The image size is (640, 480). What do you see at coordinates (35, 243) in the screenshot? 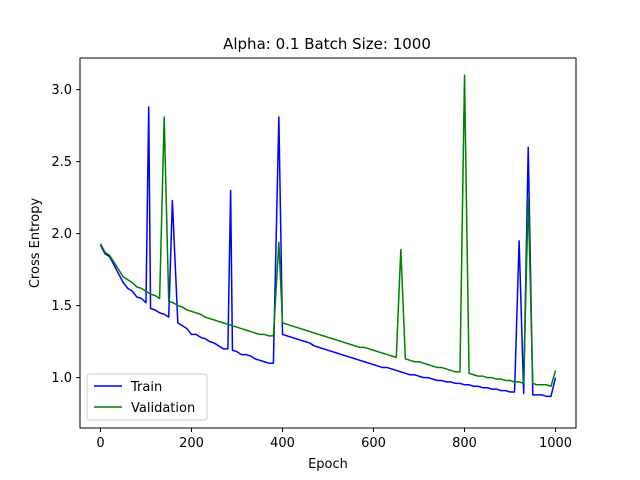
I see `y-axis-title: Cross Entropy` at bounding box center [35, 243].